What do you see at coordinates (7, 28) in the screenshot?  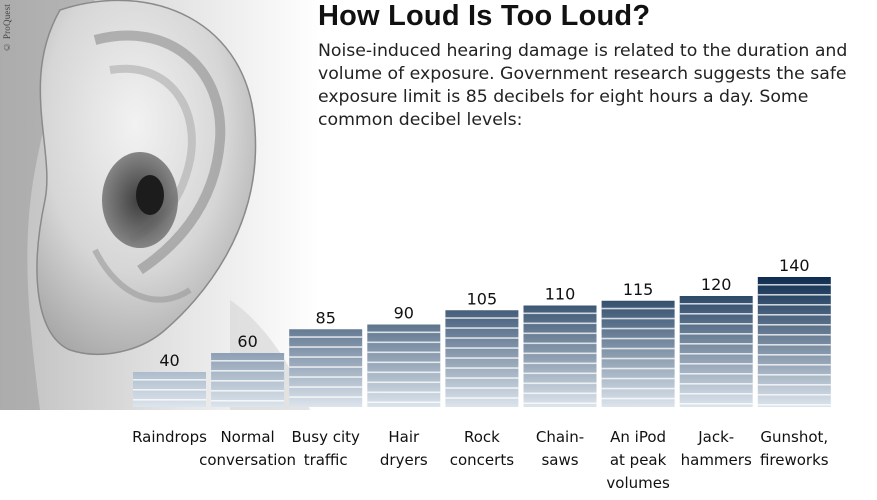 I see `photo-credit: © ProQuest` at bounding box center [7, 28].